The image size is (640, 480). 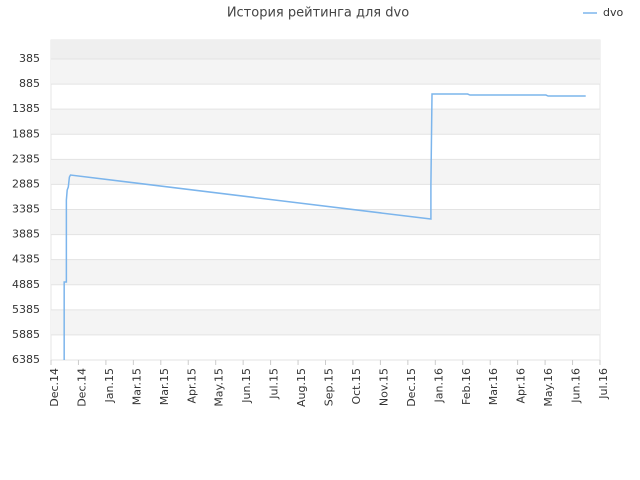 I want to click on x-tick-label: Oct.15, so click(x=356, y=386).